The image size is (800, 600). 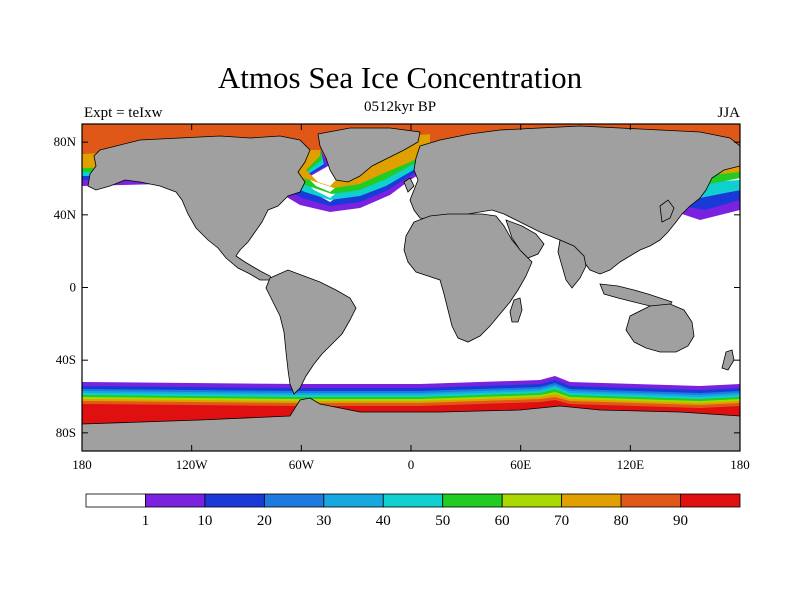 I want to click on colorbar-label: 70, so click(x=561, y=521).